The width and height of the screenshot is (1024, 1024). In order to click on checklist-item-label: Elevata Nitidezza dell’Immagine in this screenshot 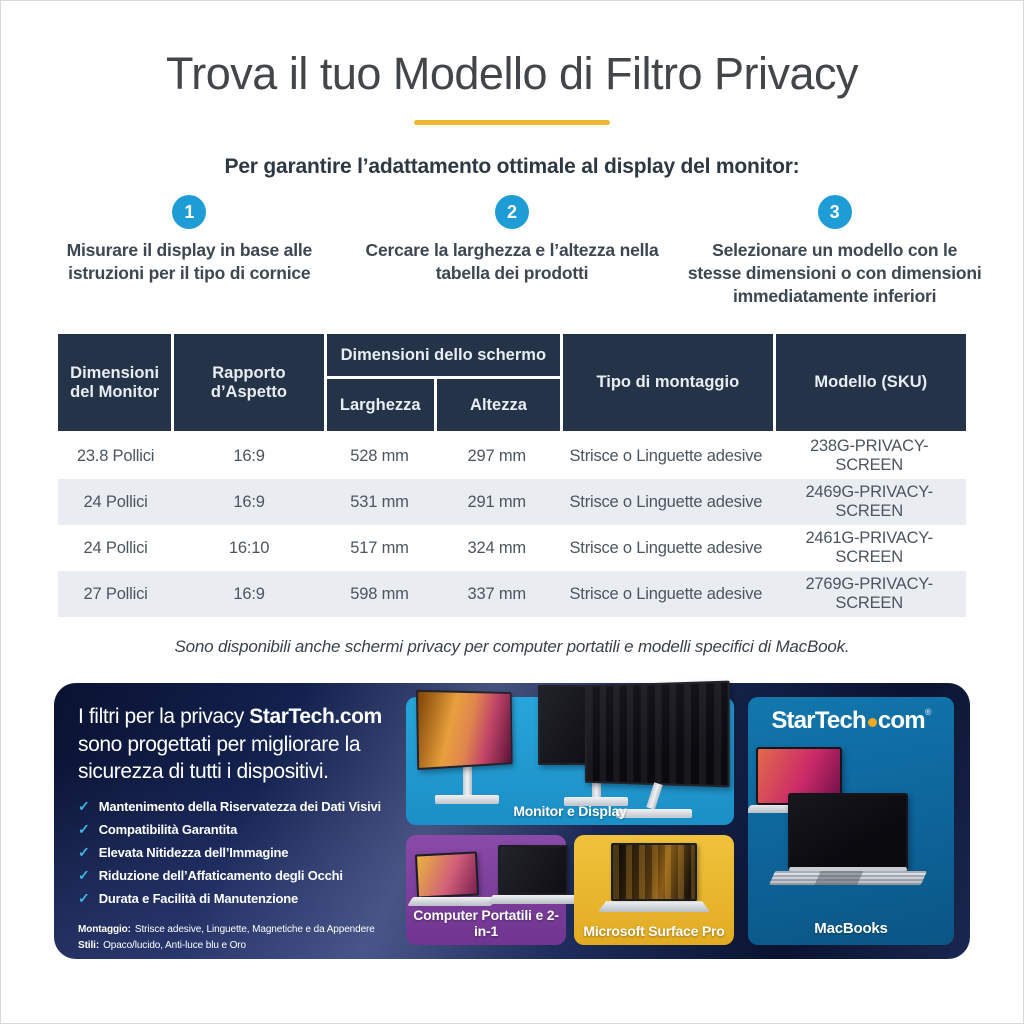, I will do `click(193, 853)`.